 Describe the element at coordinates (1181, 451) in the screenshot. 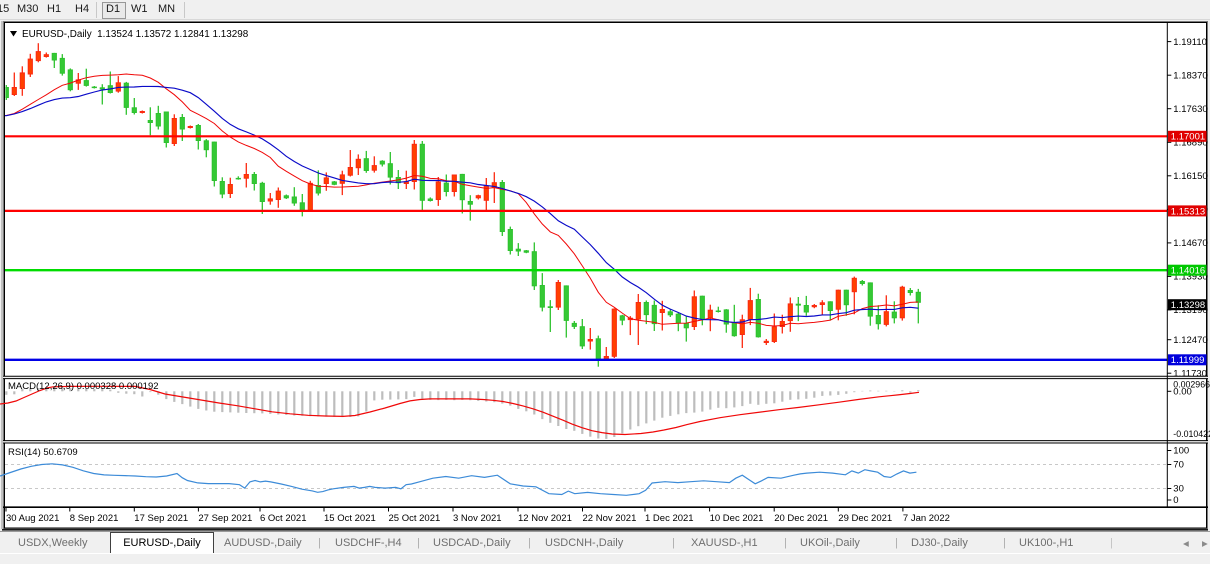

I see `svg-text: 100` at that location.